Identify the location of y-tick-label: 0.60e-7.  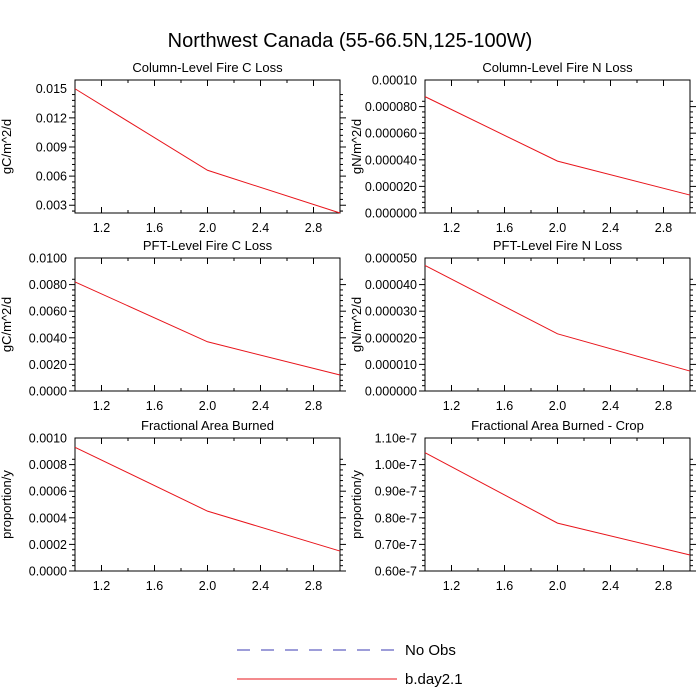
(396, 572).